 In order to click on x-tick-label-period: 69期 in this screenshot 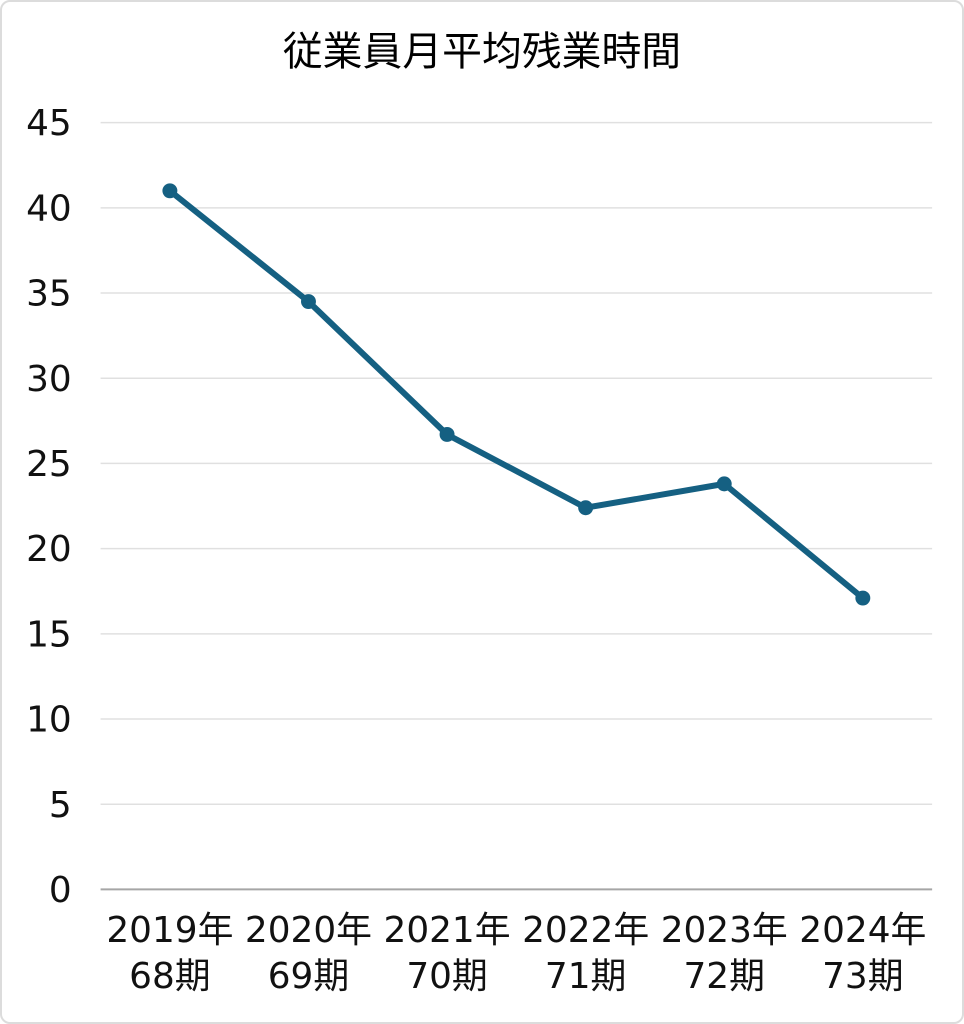, I will do `click(308, 976)`.